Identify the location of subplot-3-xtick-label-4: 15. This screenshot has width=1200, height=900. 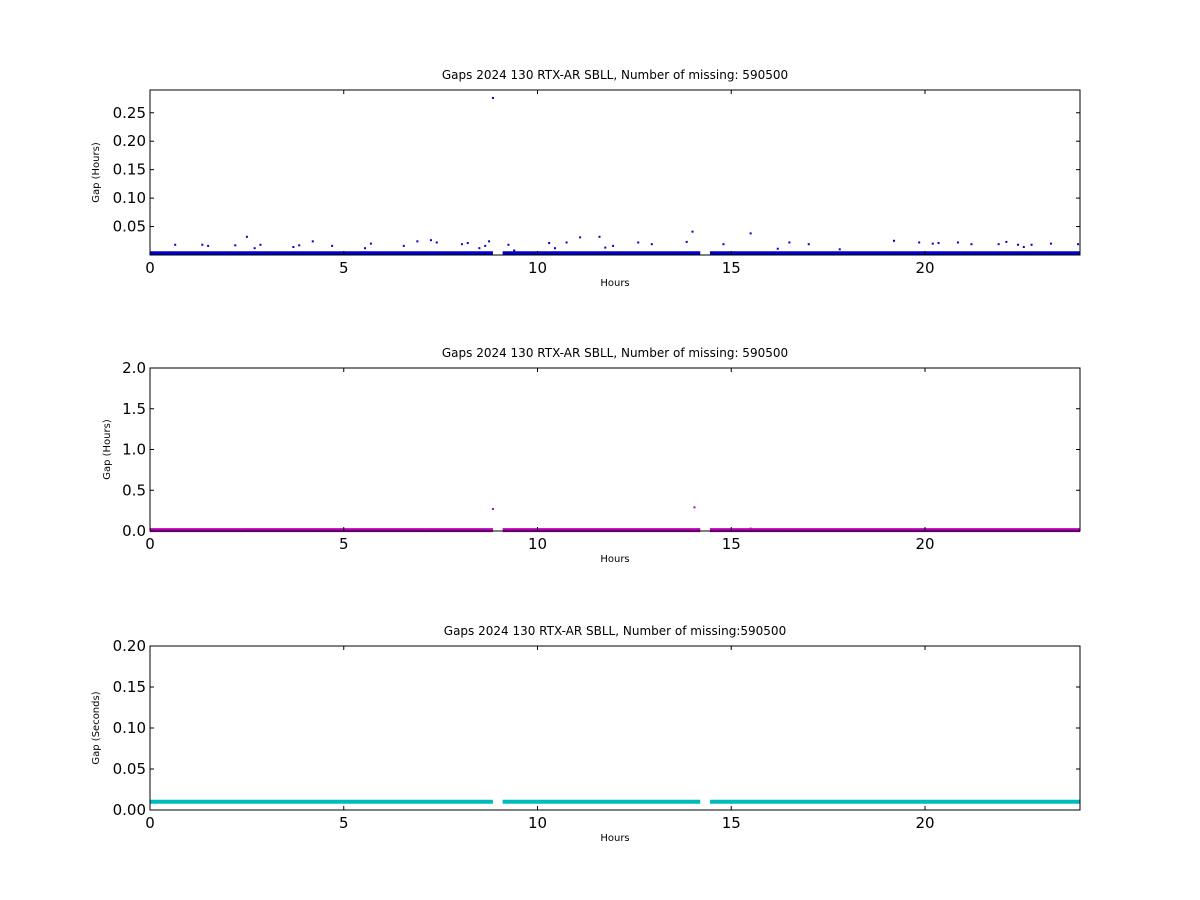
(731, 823).